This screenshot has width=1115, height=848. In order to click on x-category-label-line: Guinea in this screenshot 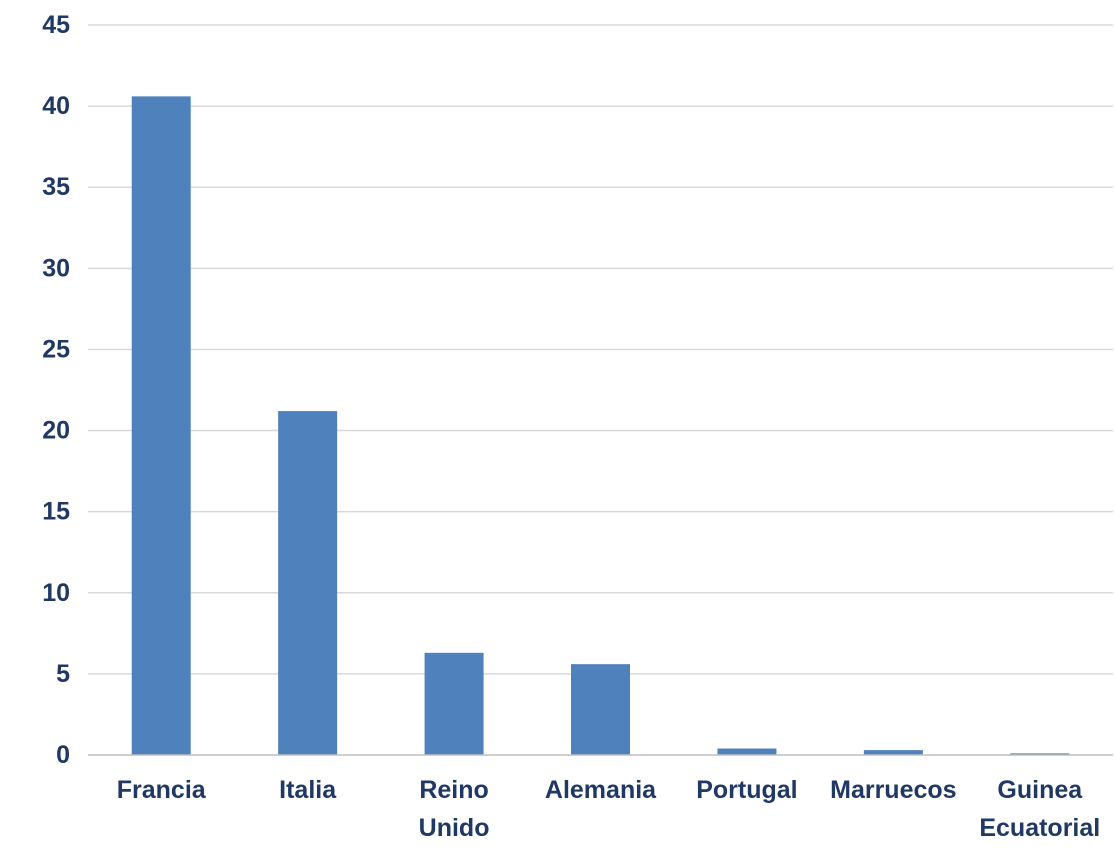, I will do `click(1040, 790)`.